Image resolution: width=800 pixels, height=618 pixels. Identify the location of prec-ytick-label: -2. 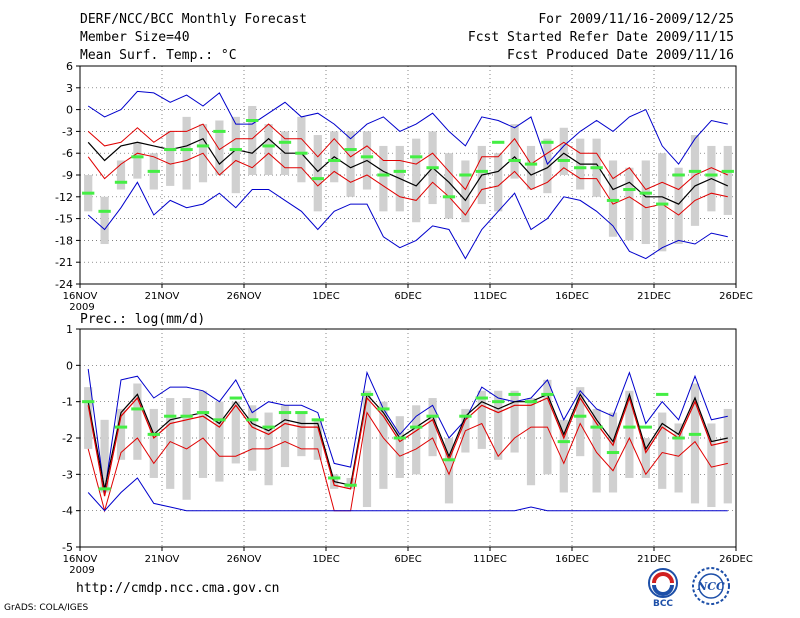
(67, 438).